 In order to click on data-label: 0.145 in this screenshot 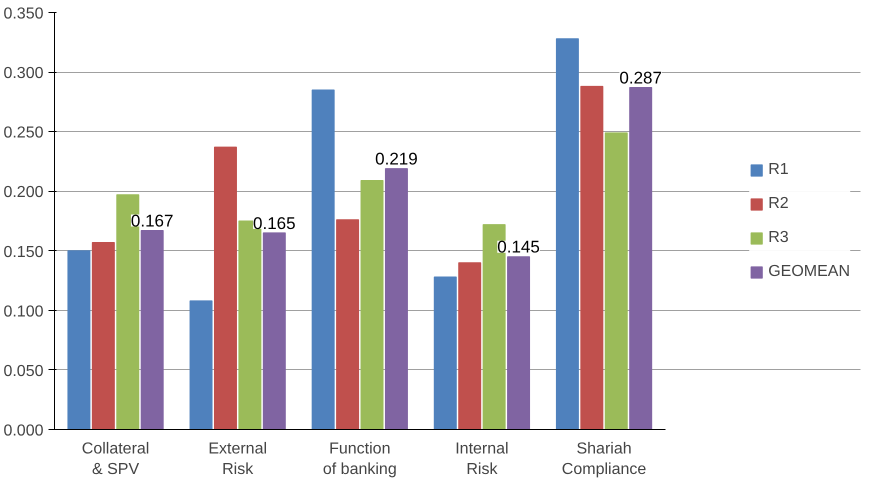, I will do `click(518, 247)`.